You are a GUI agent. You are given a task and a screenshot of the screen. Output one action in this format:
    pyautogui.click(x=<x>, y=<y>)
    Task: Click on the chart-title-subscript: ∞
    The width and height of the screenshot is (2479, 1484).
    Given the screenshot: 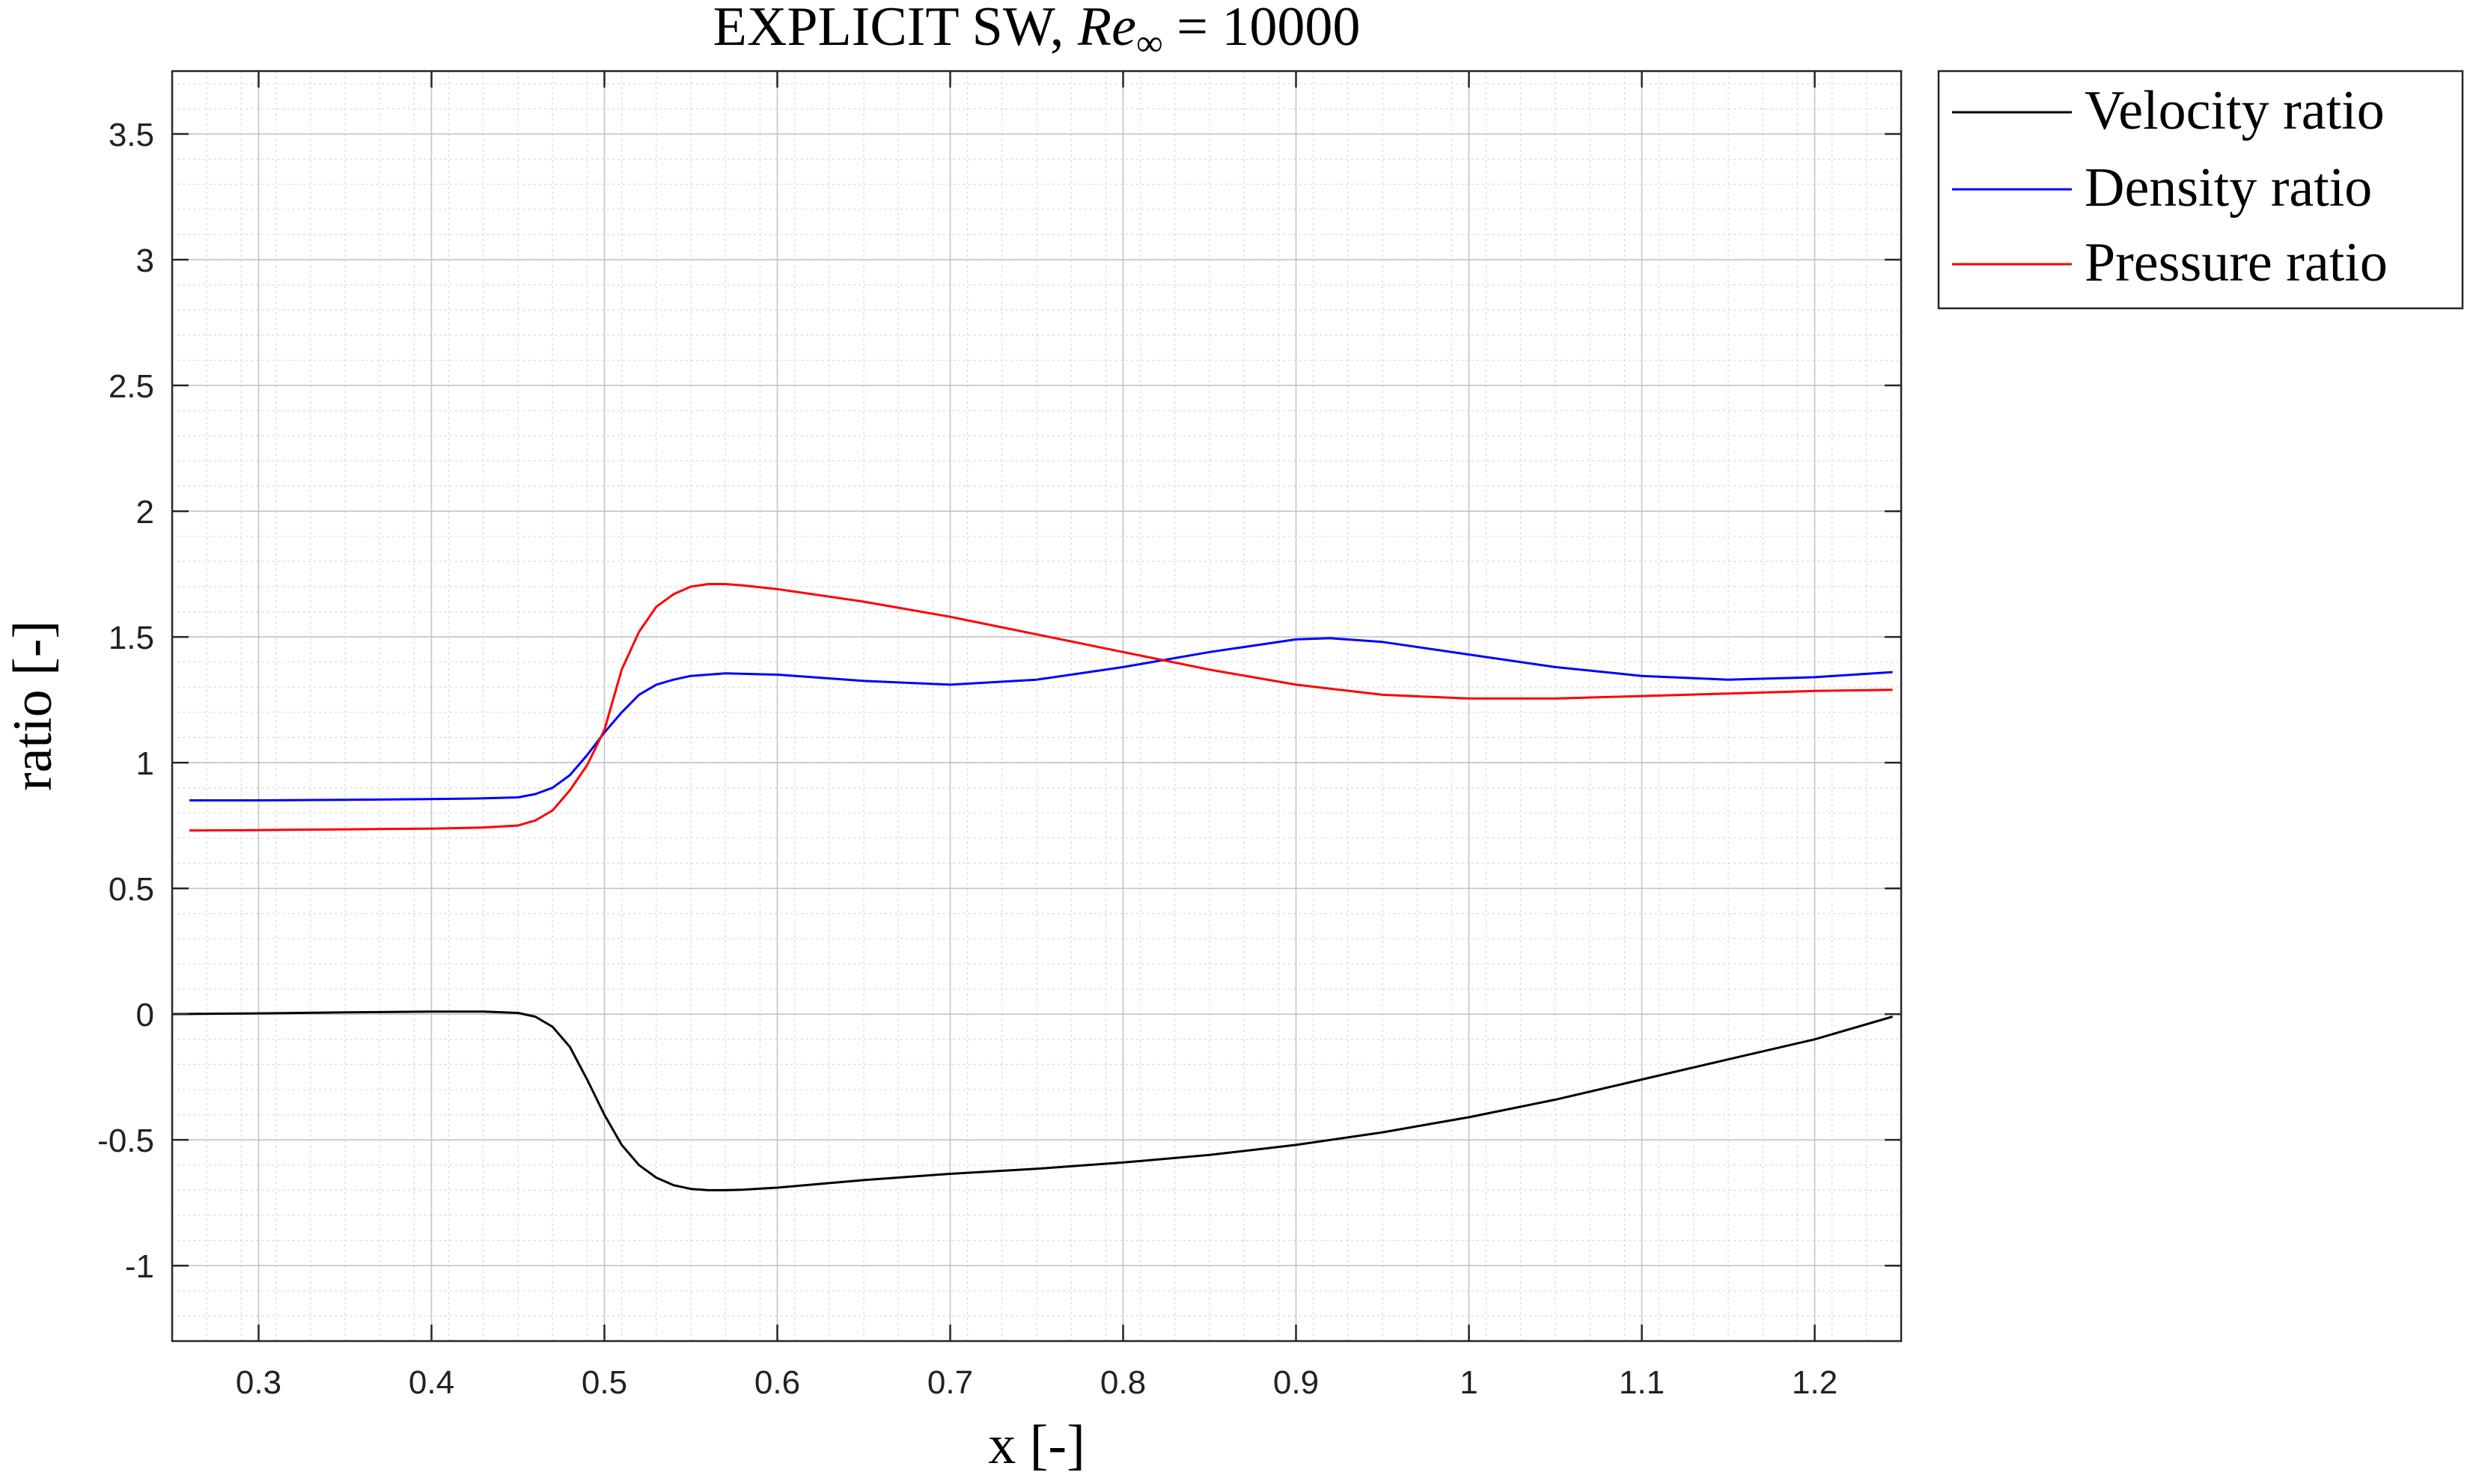 What is the action you would take?
    pyautogui.click(x=1150, y=43)
    